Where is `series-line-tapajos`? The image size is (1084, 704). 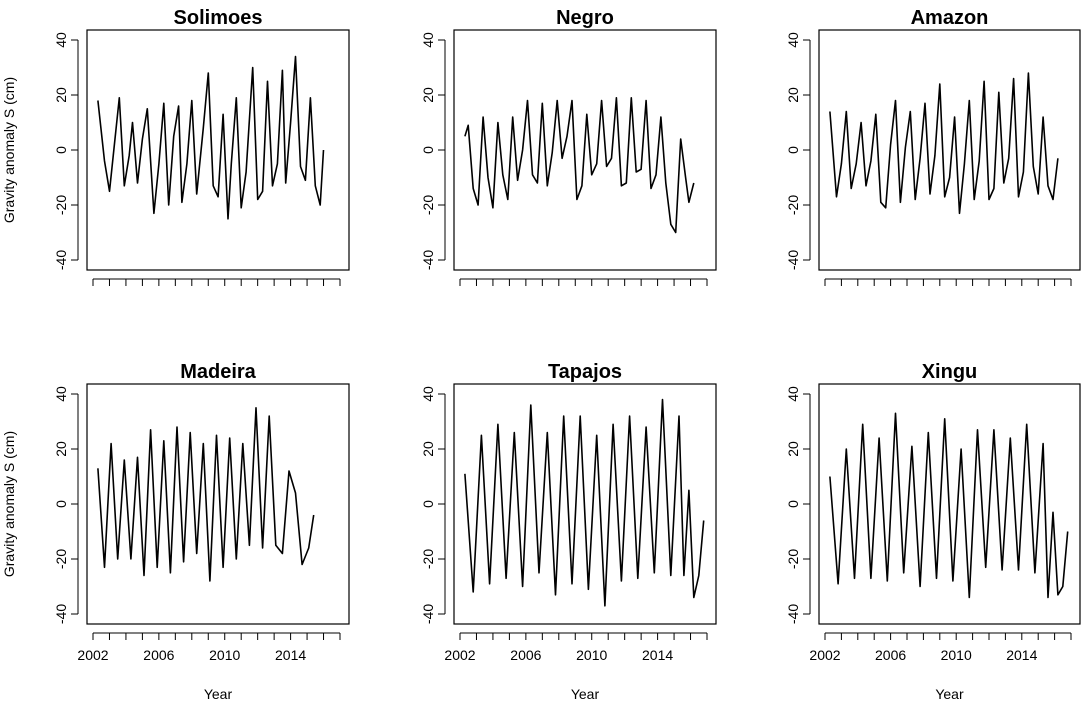 series-line-tapajos is located at coordinates (584, 502).